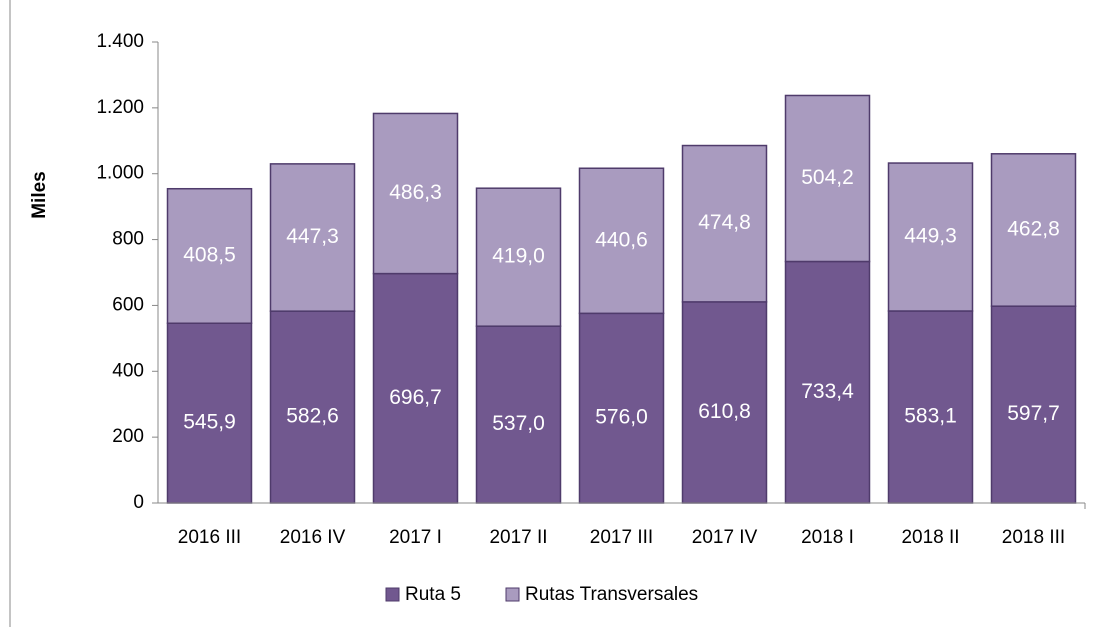 Image resolution: width=1098 pixels, height=627 pixels. I want to click on data-label: 419,0, so click(518, 256).